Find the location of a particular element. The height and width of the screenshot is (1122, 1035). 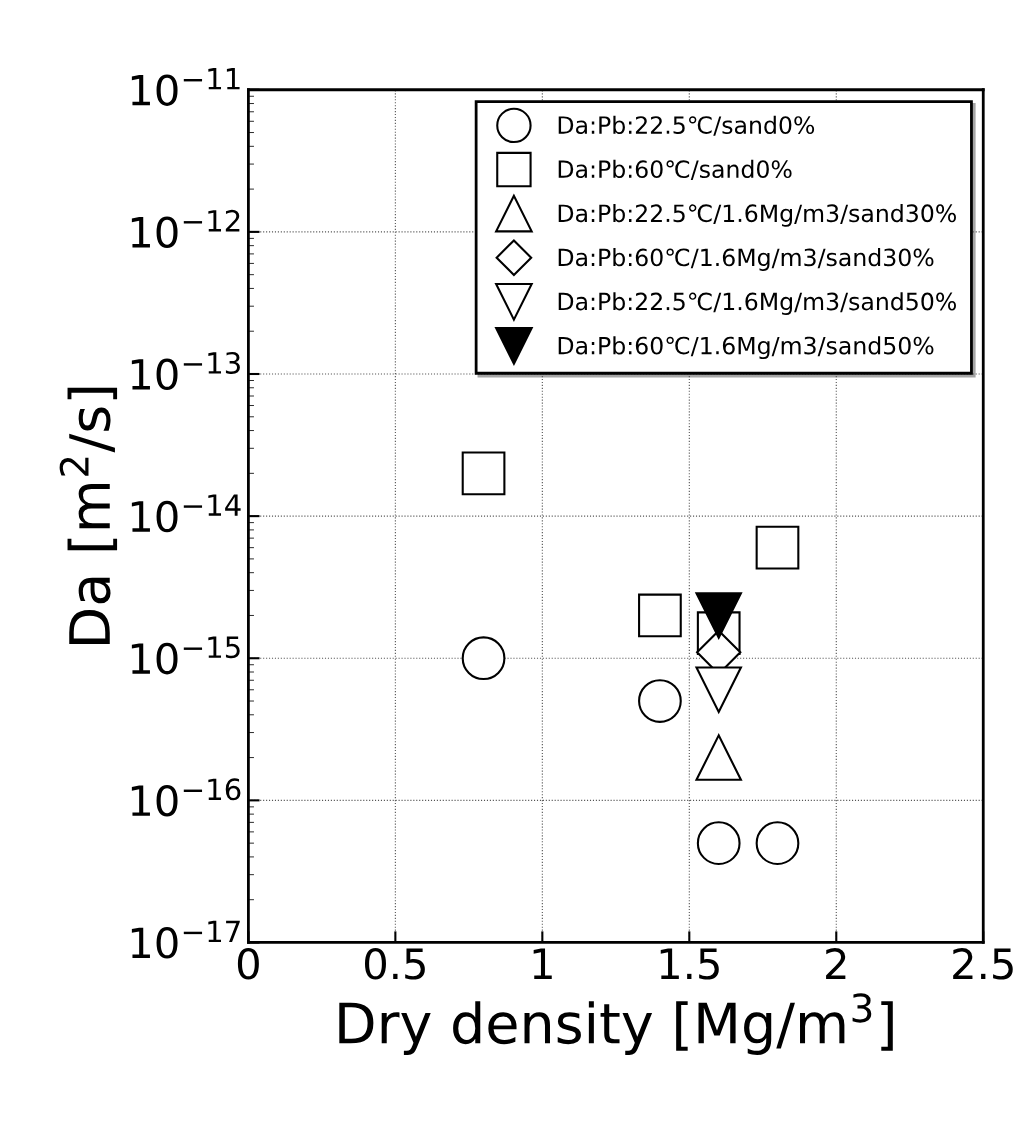

legend-label: Da:Pb:22.5℃/1.6Mg/m3/sand50% is located at coordinates (757, 303).